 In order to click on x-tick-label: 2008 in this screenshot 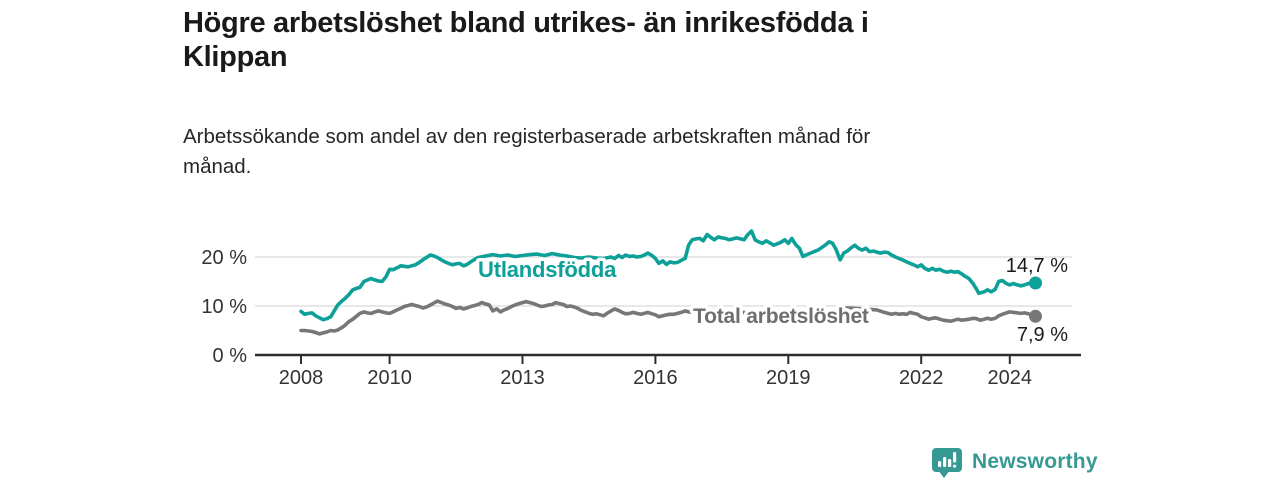, I will do `click(301, 378)`.